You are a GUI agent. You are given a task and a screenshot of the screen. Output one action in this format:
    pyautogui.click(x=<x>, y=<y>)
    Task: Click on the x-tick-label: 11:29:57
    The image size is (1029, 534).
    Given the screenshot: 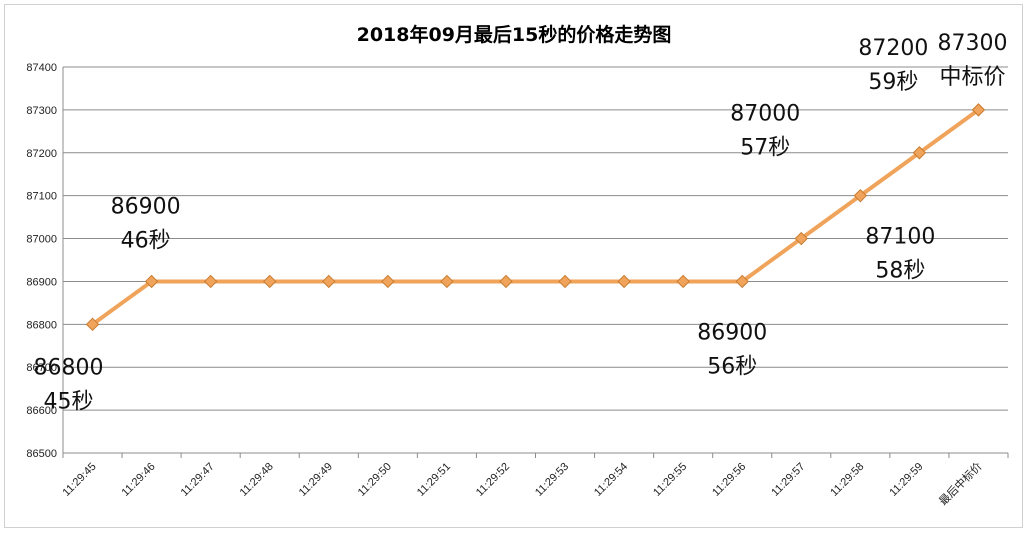 What is the action you would take?
    pyautogui.click(x=788, y=480)
    